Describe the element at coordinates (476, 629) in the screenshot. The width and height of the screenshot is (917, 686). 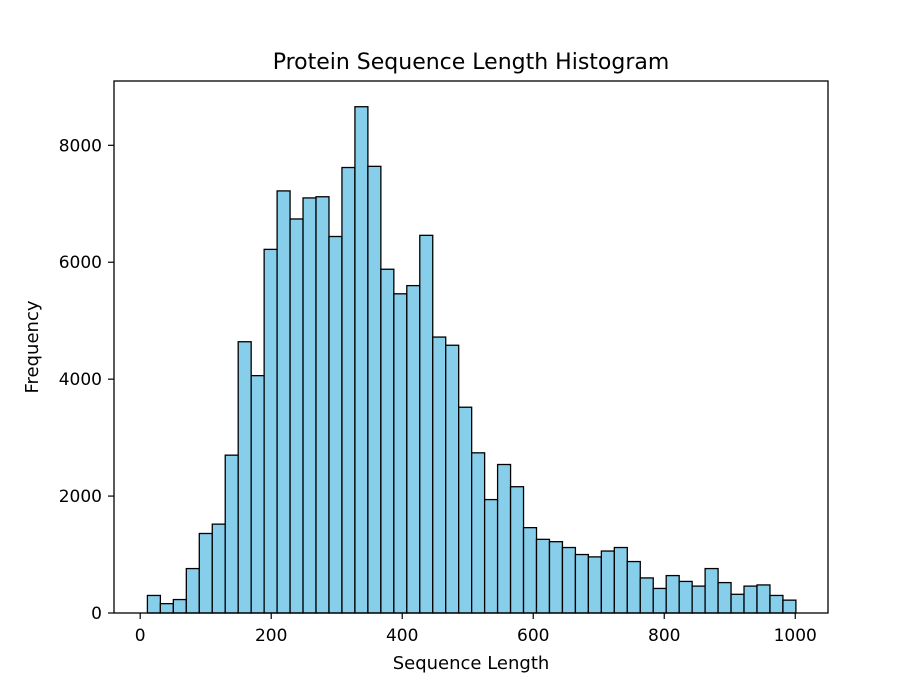
I see `x-axis: 0 200 400 600 800 1000` at that location.